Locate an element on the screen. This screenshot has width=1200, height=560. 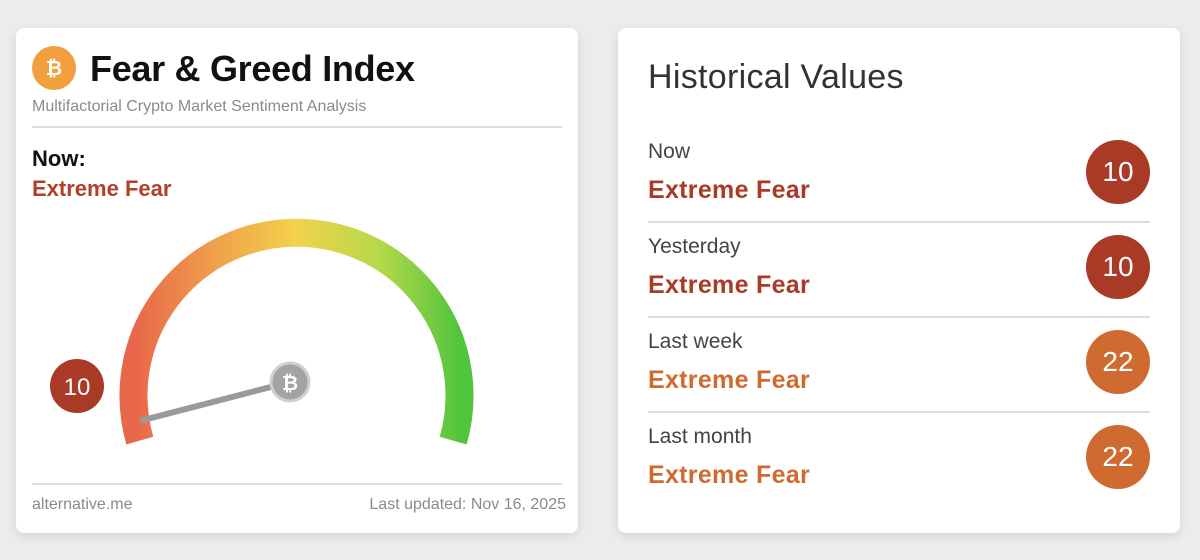
history-row-now: Now Extreme Fear 10 is located at coordinates (899, 187).